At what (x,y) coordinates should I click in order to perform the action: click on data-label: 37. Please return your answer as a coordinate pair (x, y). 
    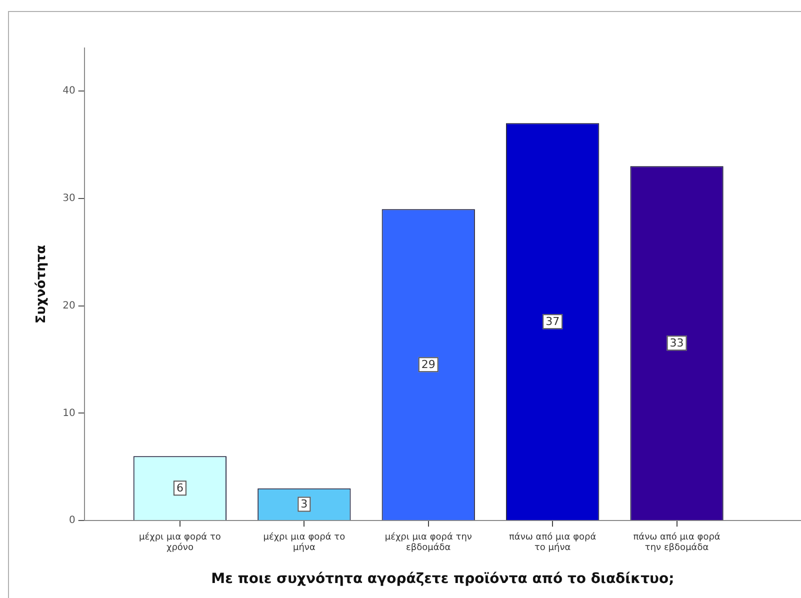
    Looking at the image, I should click on (553, 321).